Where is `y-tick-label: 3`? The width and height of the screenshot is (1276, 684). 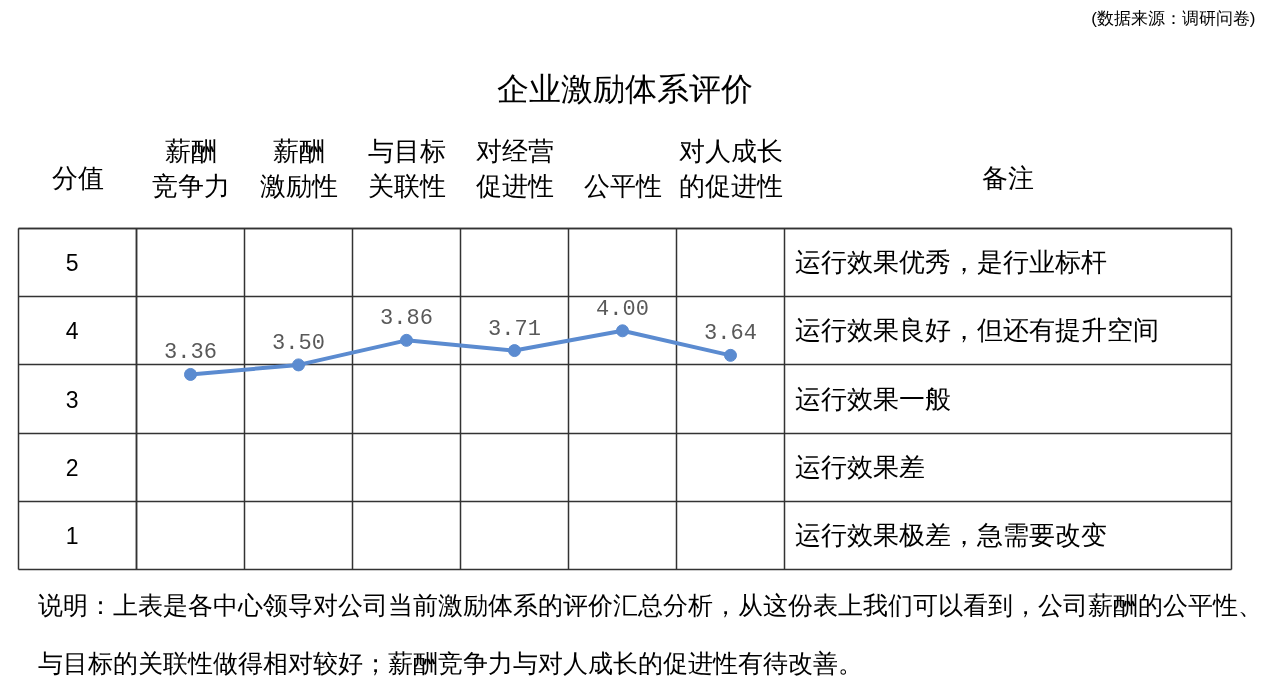
y-tick-label: 3 is located at coordinates (72, 399).